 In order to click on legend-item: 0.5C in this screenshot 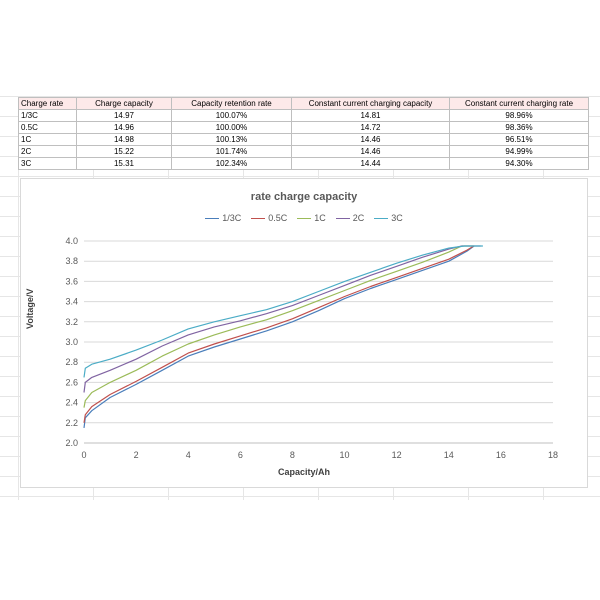, I will do `click(269, 218)`.